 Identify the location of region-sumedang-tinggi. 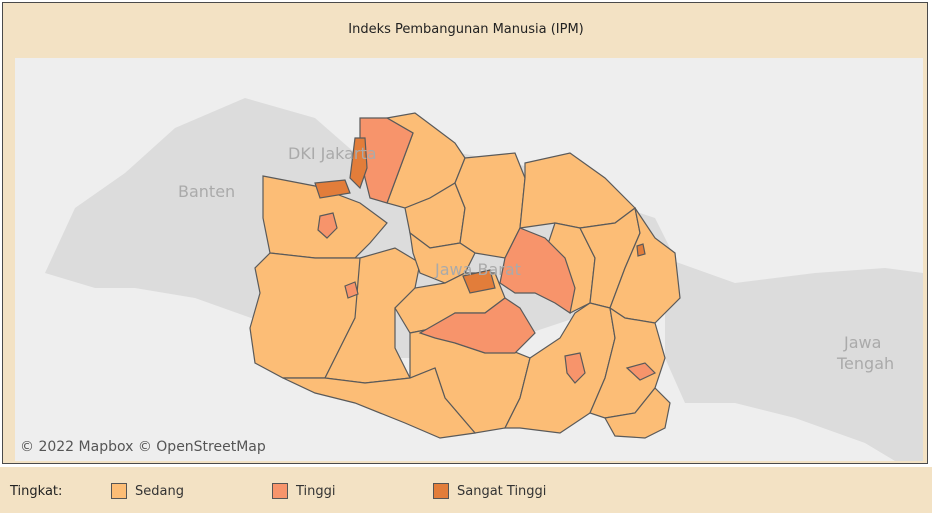
(537, 270).